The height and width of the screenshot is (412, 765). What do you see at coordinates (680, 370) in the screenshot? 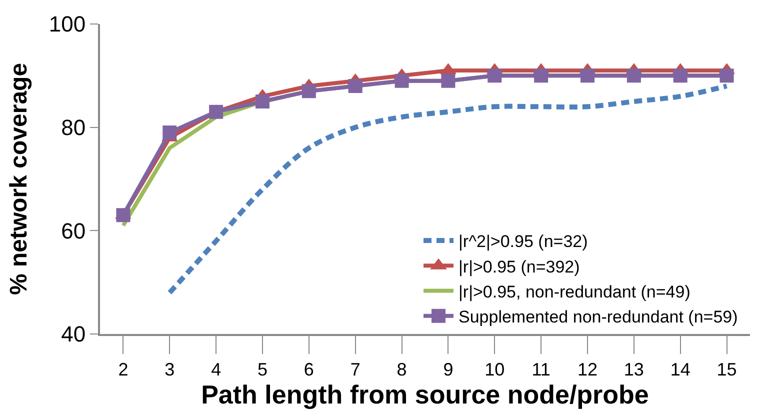
I see `x-tick-label: 14` at bounding box center [680, 370].